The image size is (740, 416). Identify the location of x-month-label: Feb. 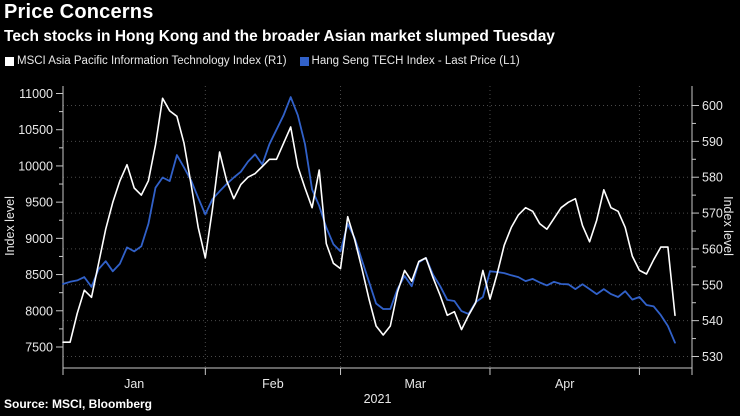
(273, 384).